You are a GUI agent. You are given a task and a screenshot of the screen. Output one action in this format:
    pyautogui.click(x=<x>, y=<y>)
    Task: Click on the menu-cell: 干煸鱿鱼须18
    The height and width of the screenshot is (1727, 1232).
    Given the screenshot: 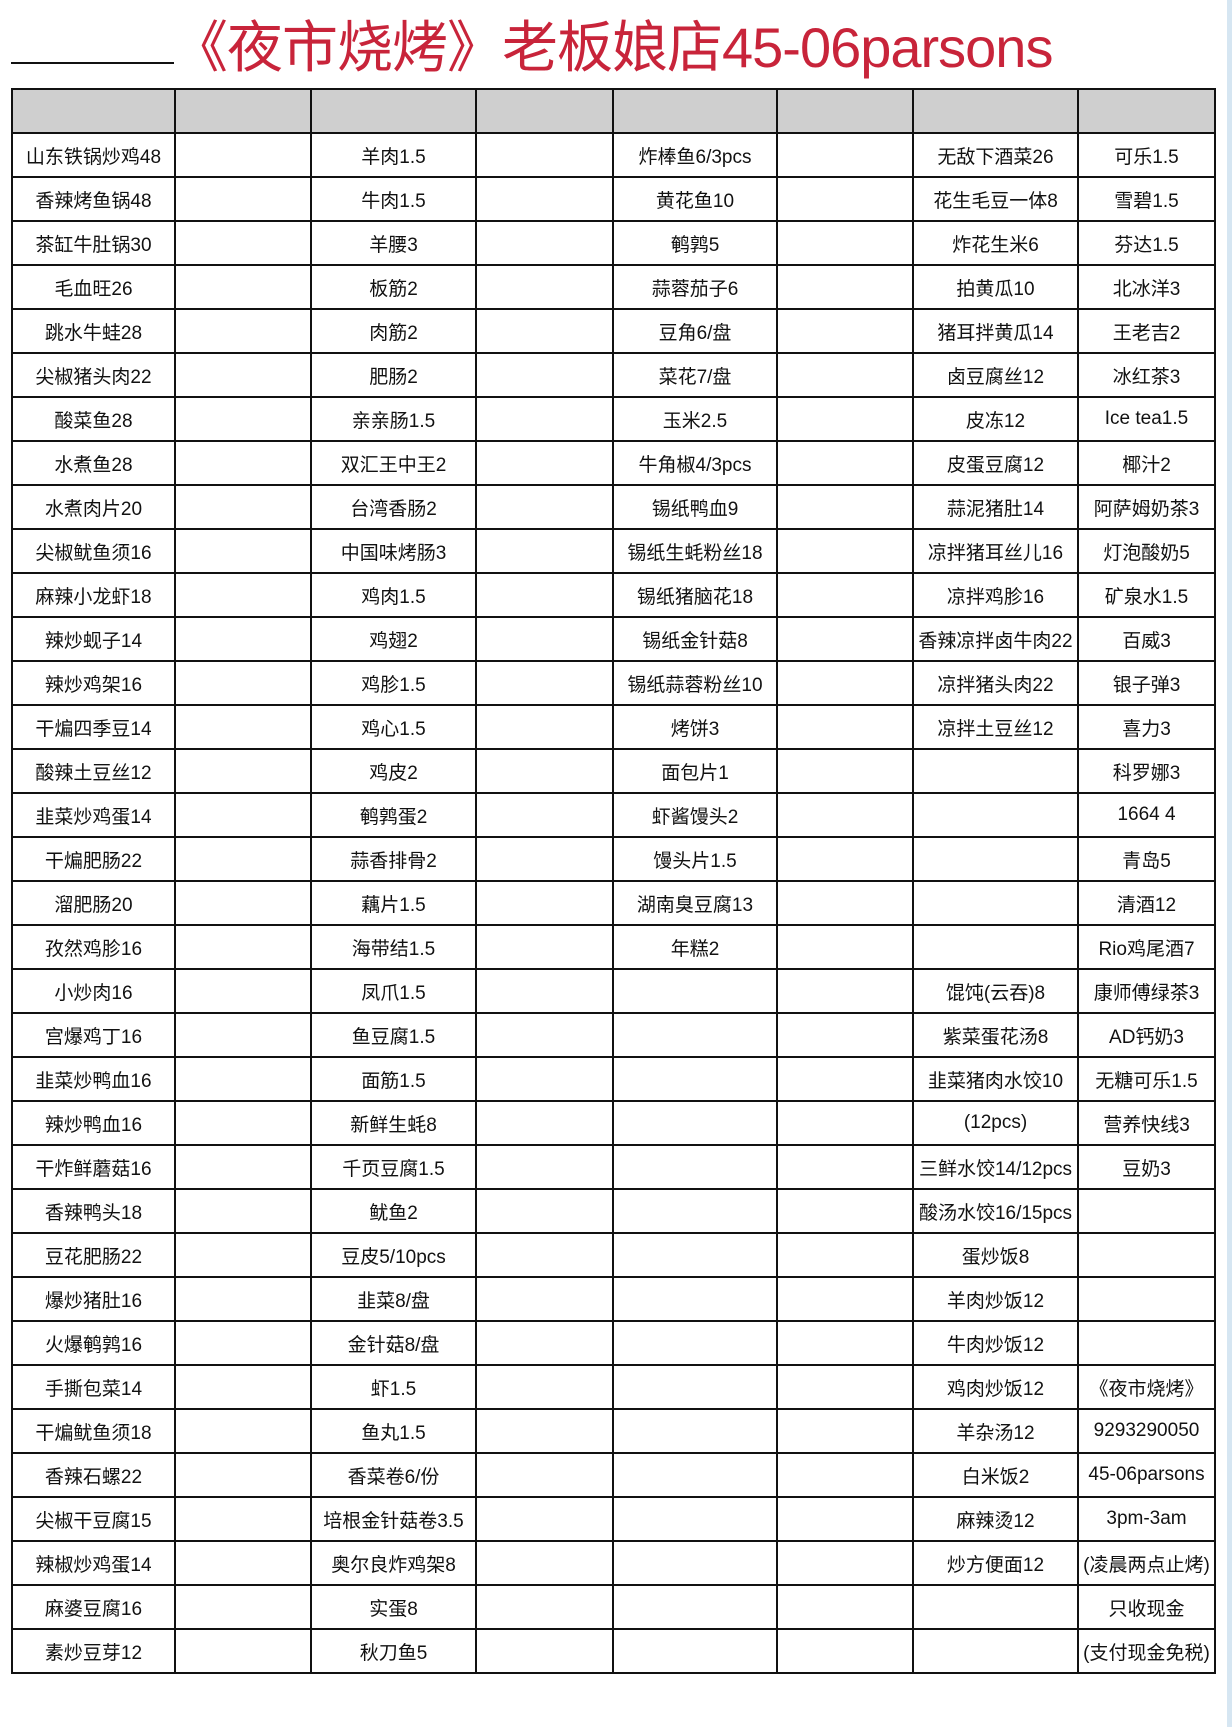 What is the action you would take?
    pyautogui.click(x=93, y=1431)
    